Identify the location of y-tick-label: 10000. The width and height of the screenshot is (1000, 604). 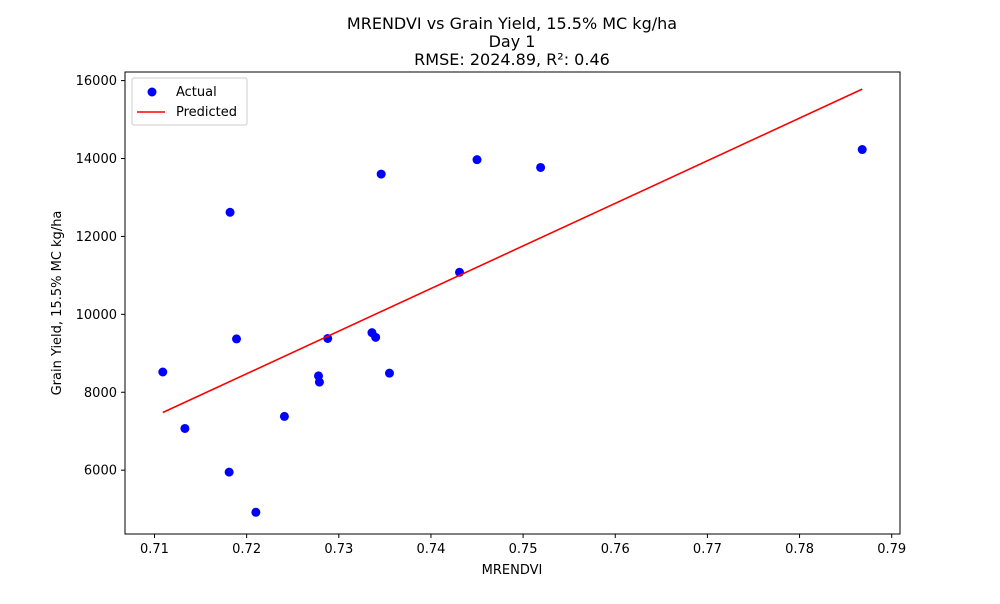
(96, 315).